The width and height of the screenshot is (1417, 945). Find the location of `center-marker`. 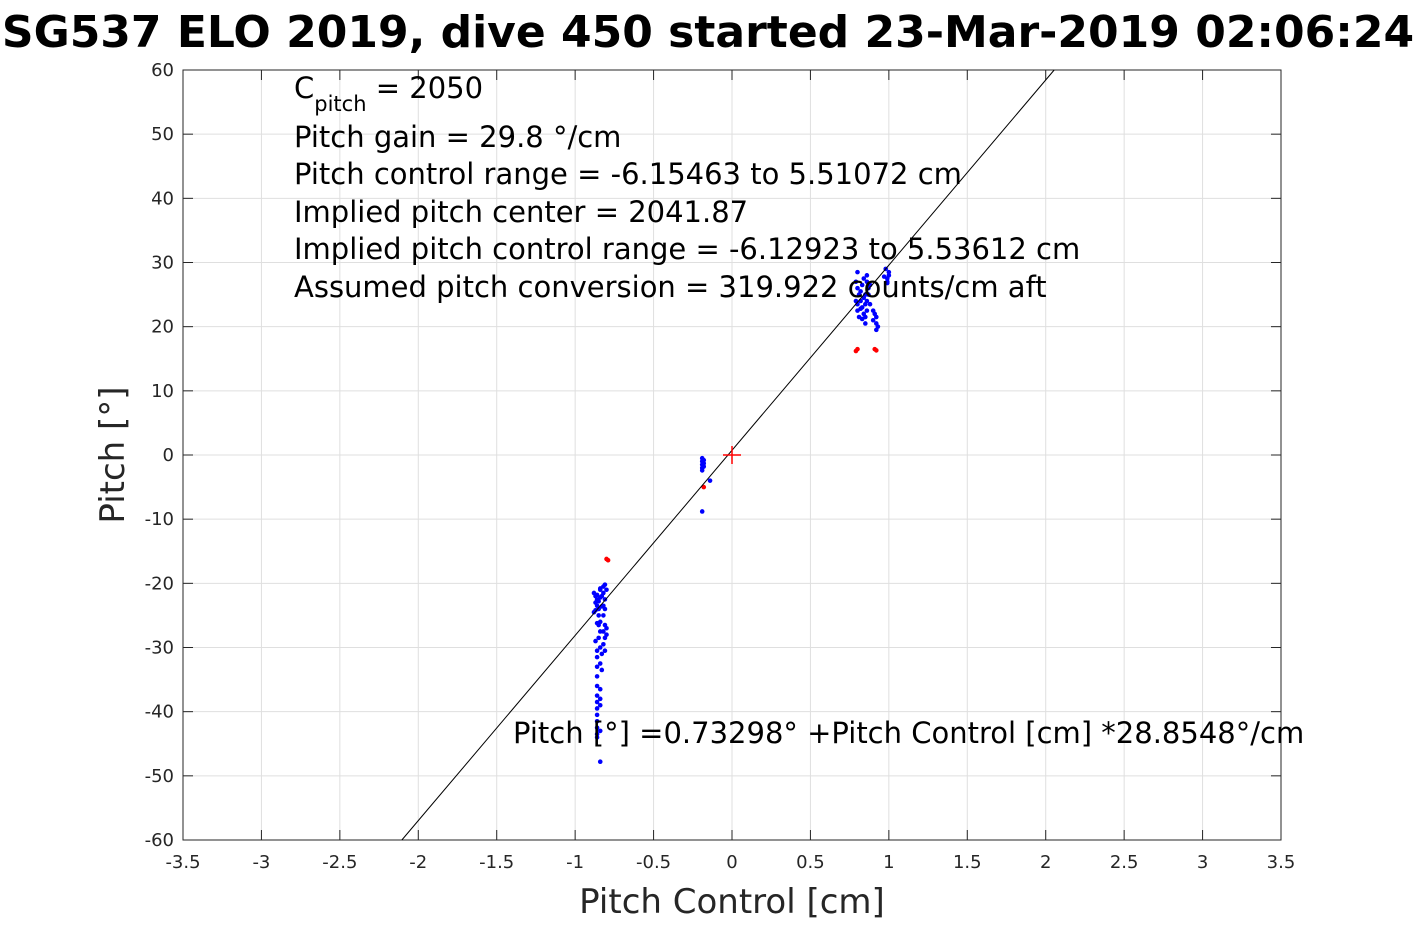

center-marker is located at coordinates (732, 455).